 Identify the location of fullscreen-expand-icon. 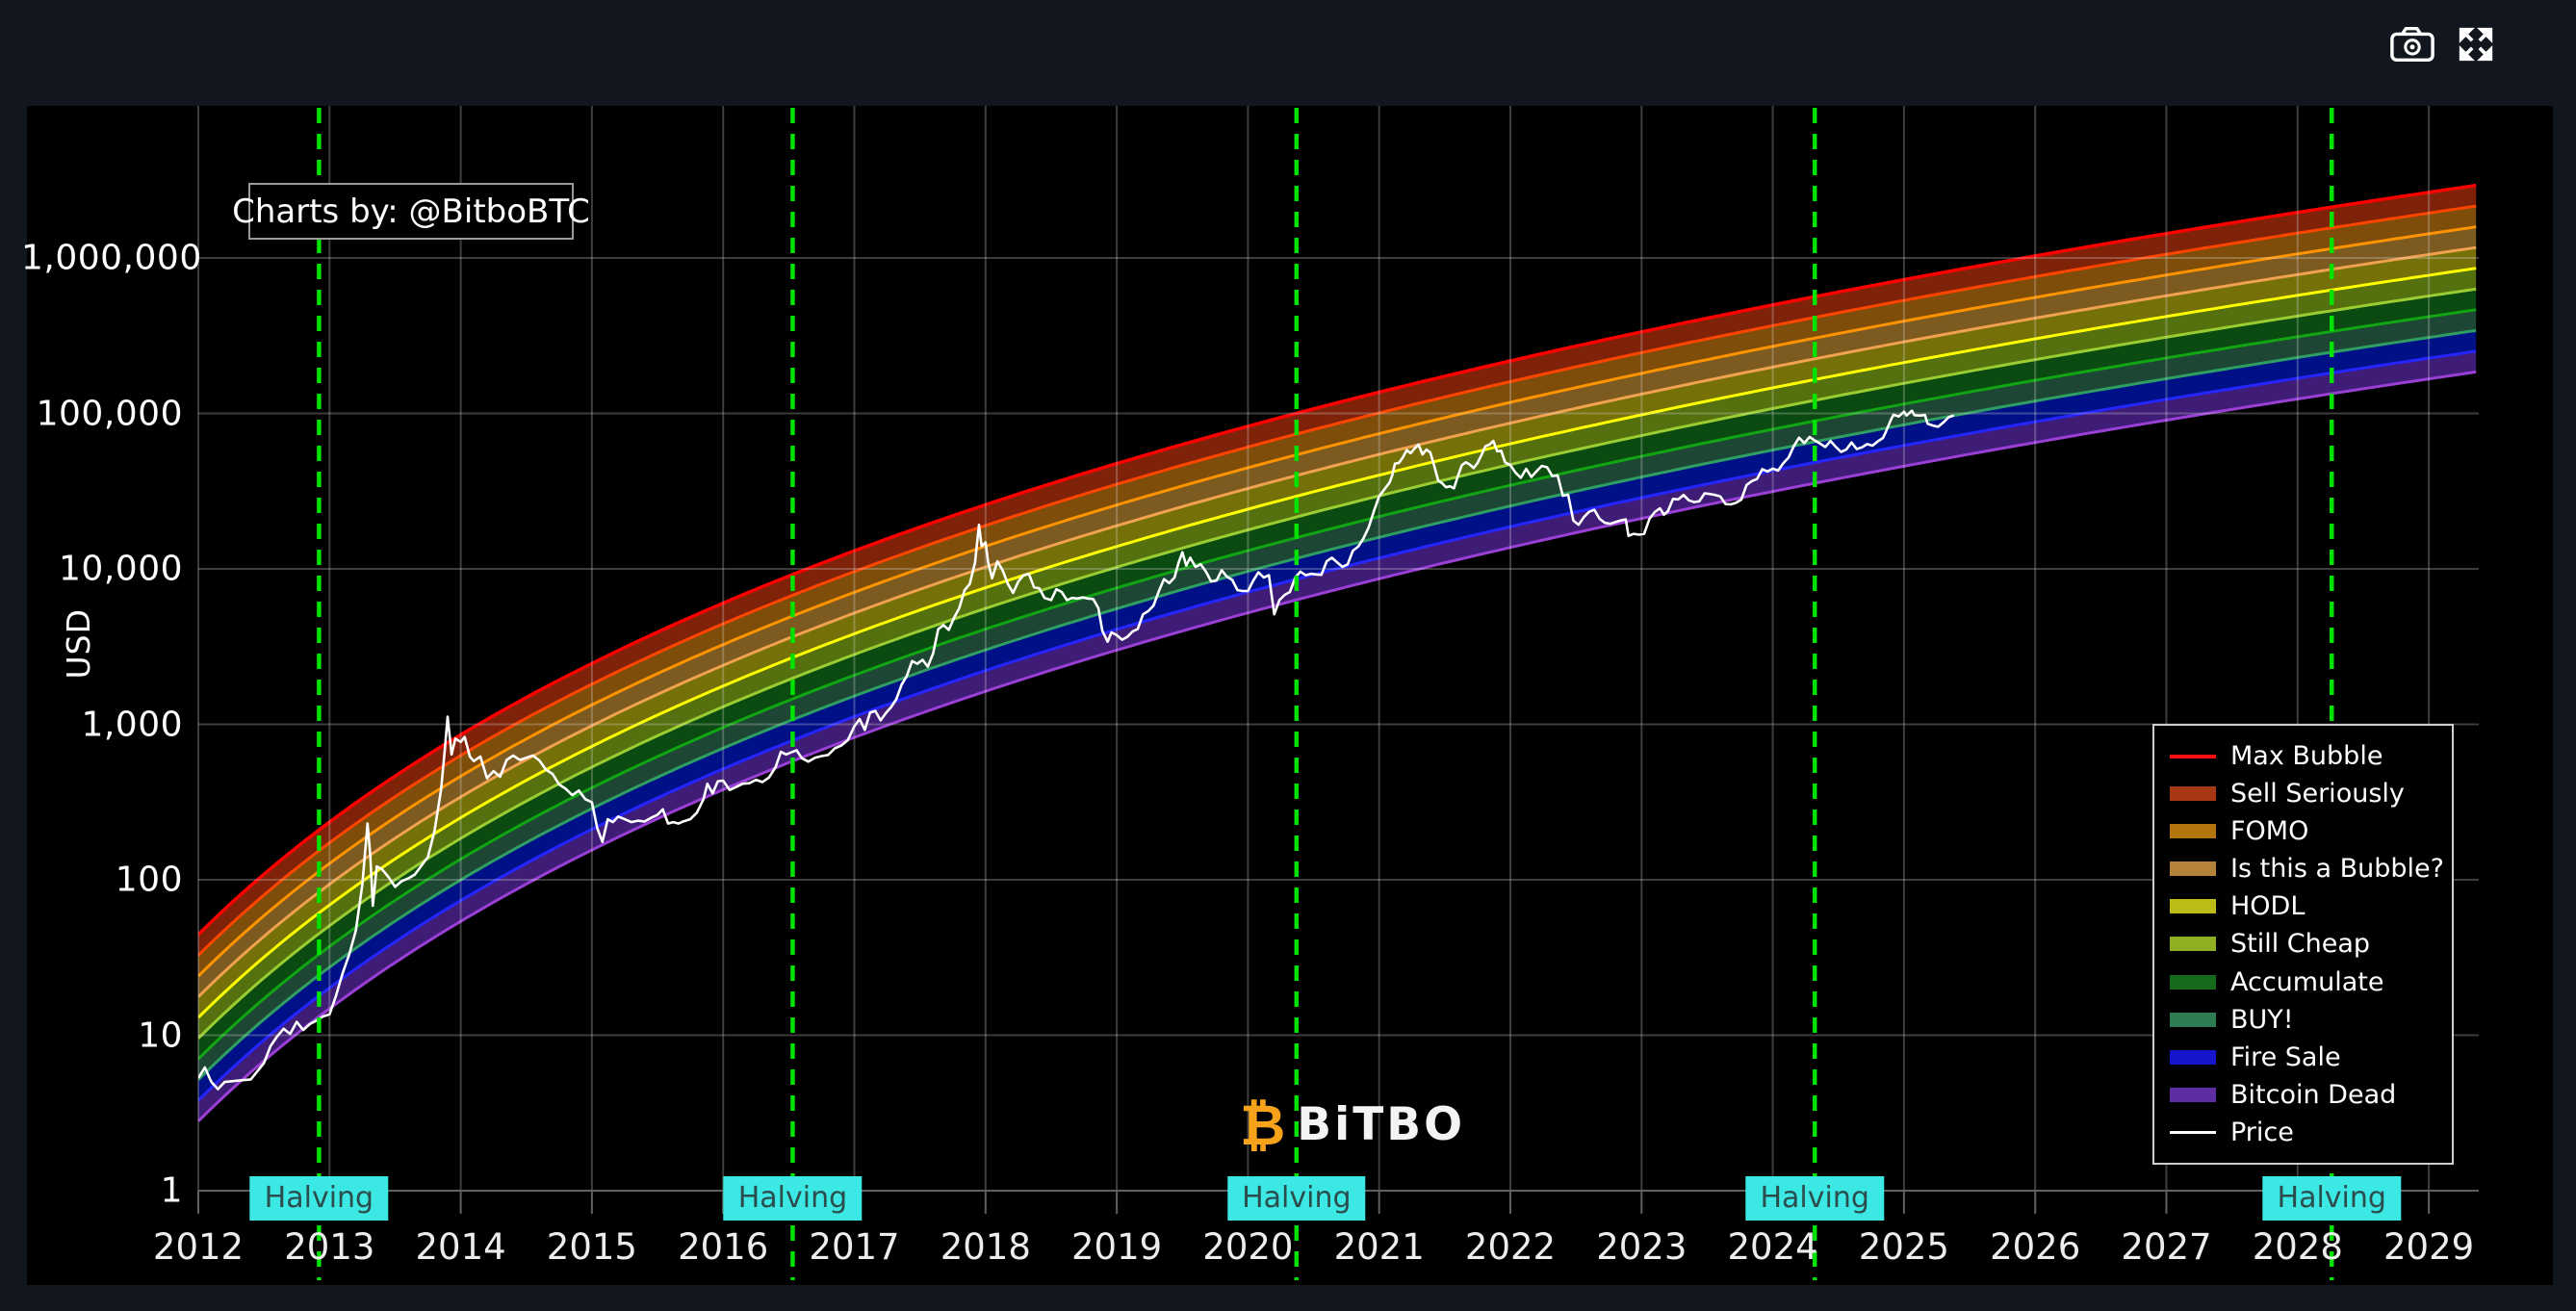
(2476, 44).